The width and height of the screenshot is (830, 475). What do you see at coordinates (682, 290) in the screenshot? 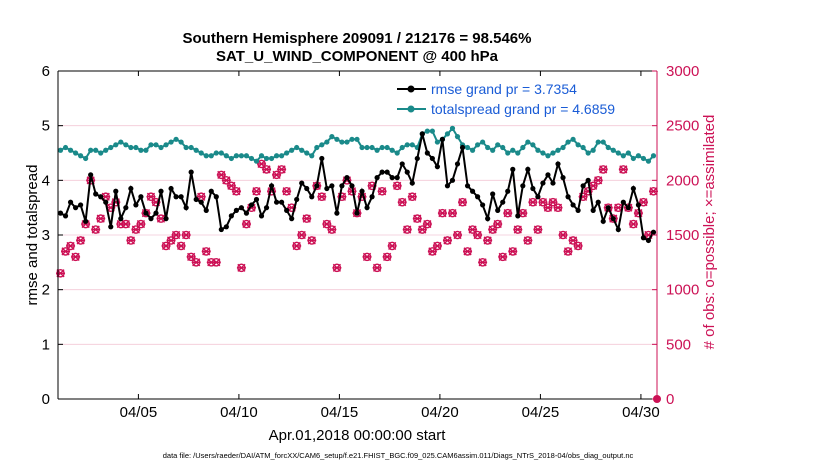
I see `y2-tick-label: 1000` at bounding box center [682, 290].